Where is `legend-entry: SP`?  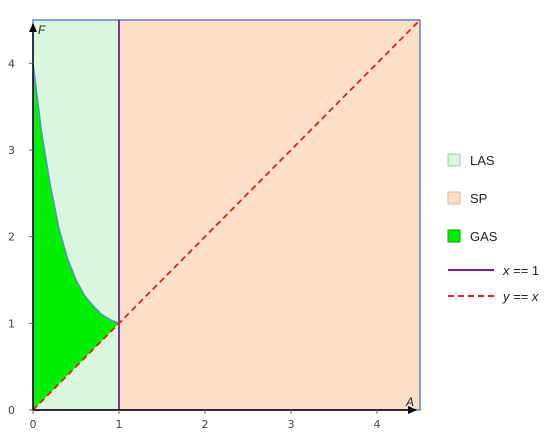 legend-entry: SP is located at coordinates (467, 198).